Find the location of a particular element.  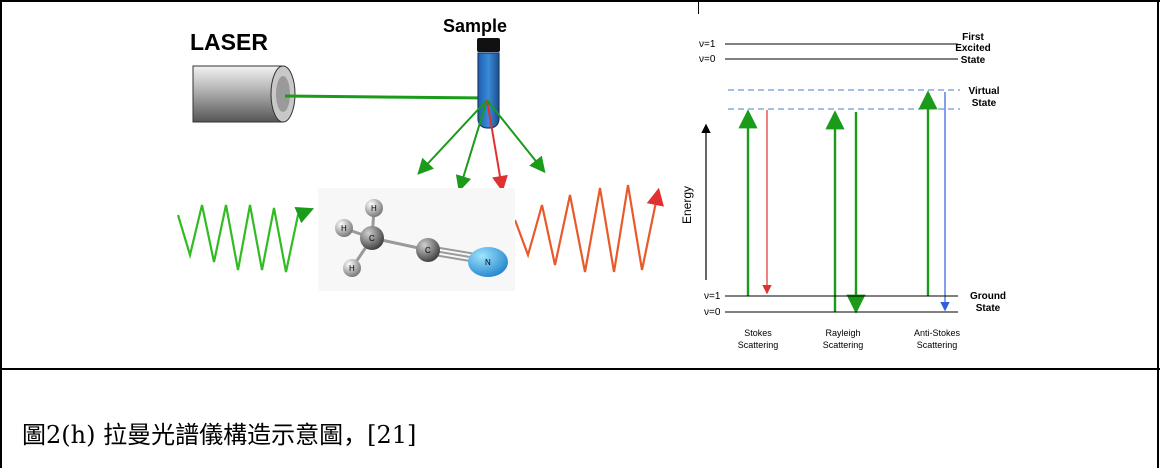

atom-label-h1: H is located at coordinates (374, 208).